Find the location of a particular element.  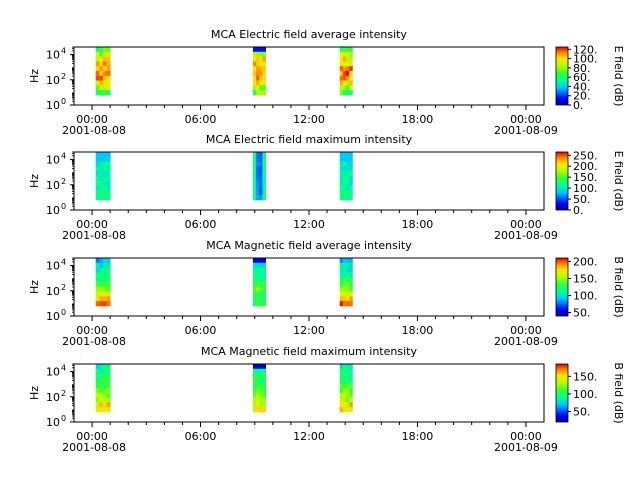

y-tick-exponent: 2 is located at coordinates (63, 287).